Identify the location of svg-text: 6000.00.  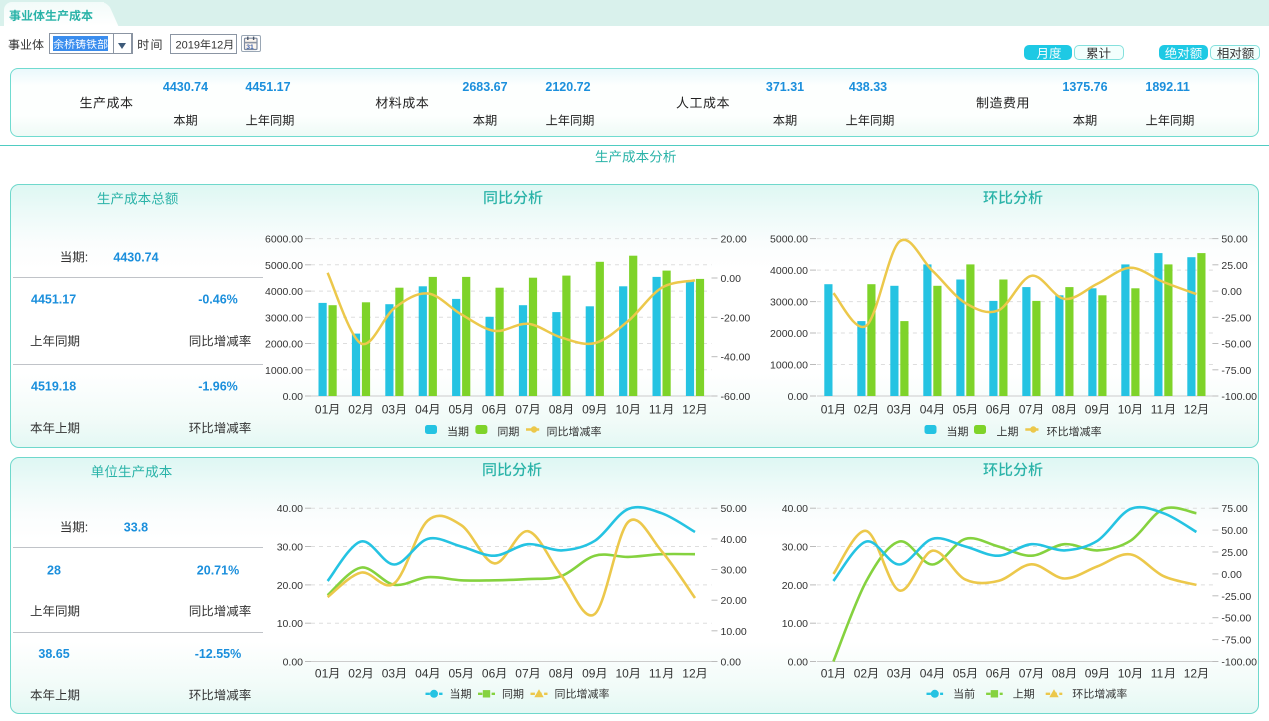
(284, 240).